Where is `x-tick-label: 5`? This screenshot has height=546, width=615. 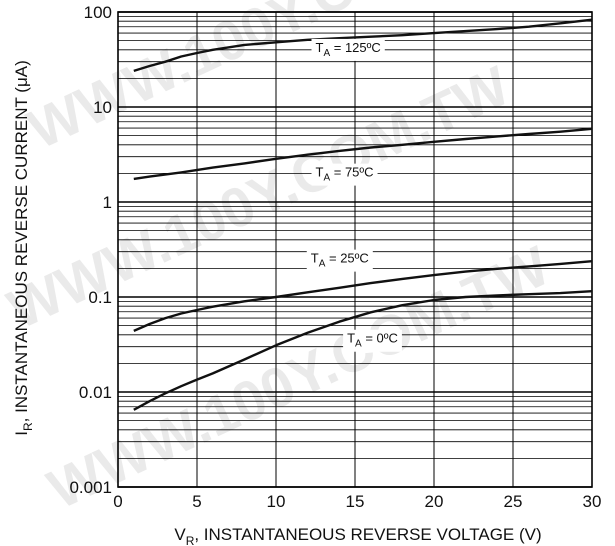 x-tick-label: 5 is located at coordinates (196, 501).